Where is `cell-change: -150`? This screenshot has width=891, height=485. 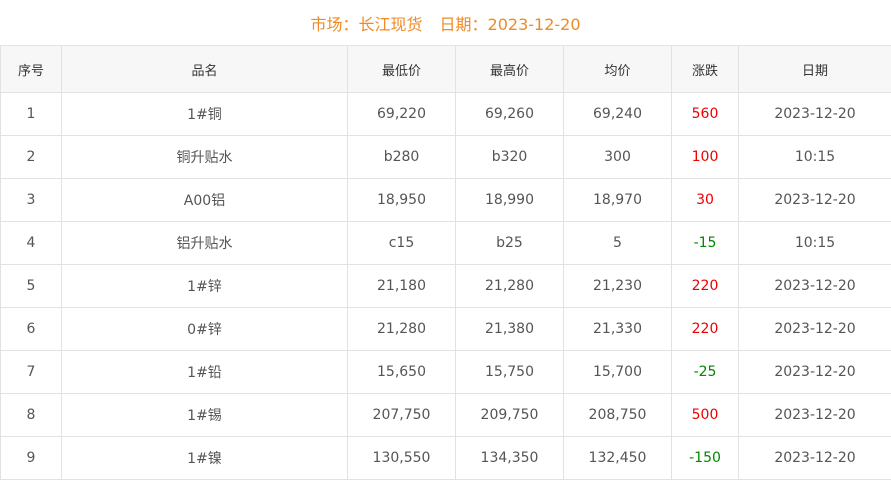
cell-change: -150 is located at coordinates (705, 458).